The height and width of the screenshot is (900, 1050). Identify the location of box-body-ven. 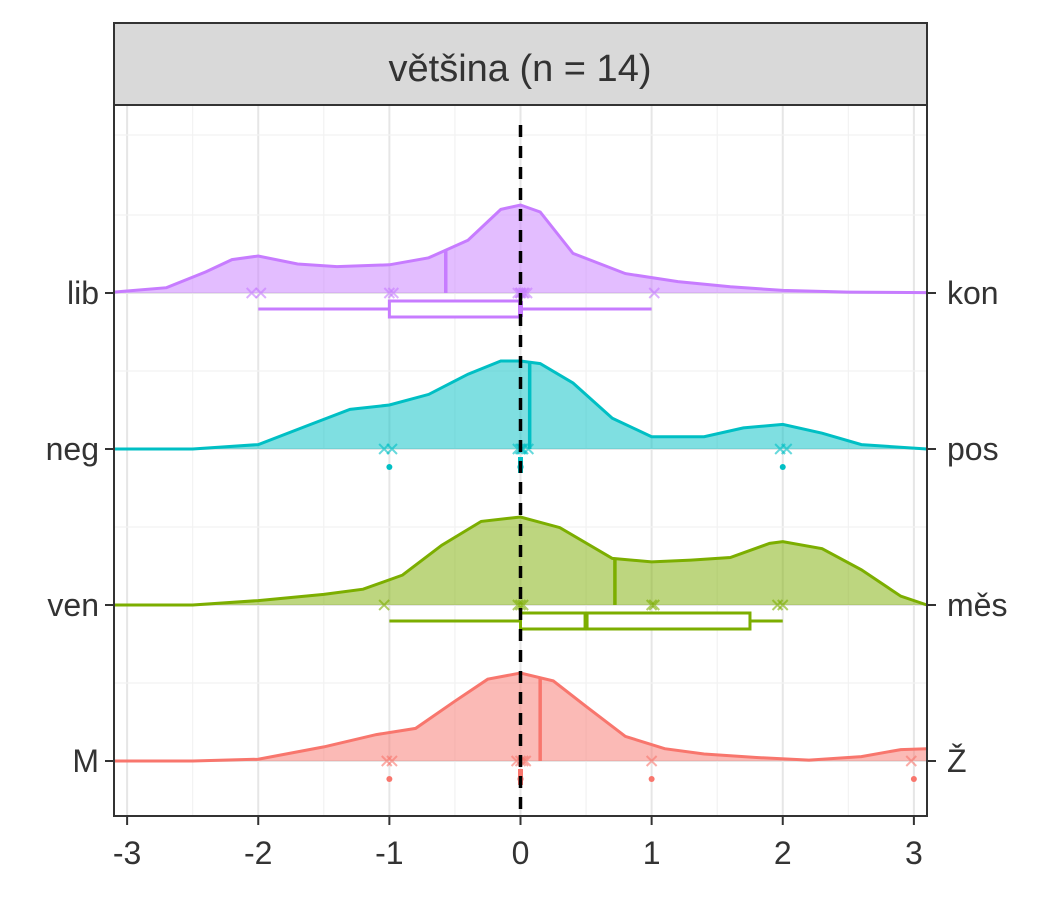
(635, 621).